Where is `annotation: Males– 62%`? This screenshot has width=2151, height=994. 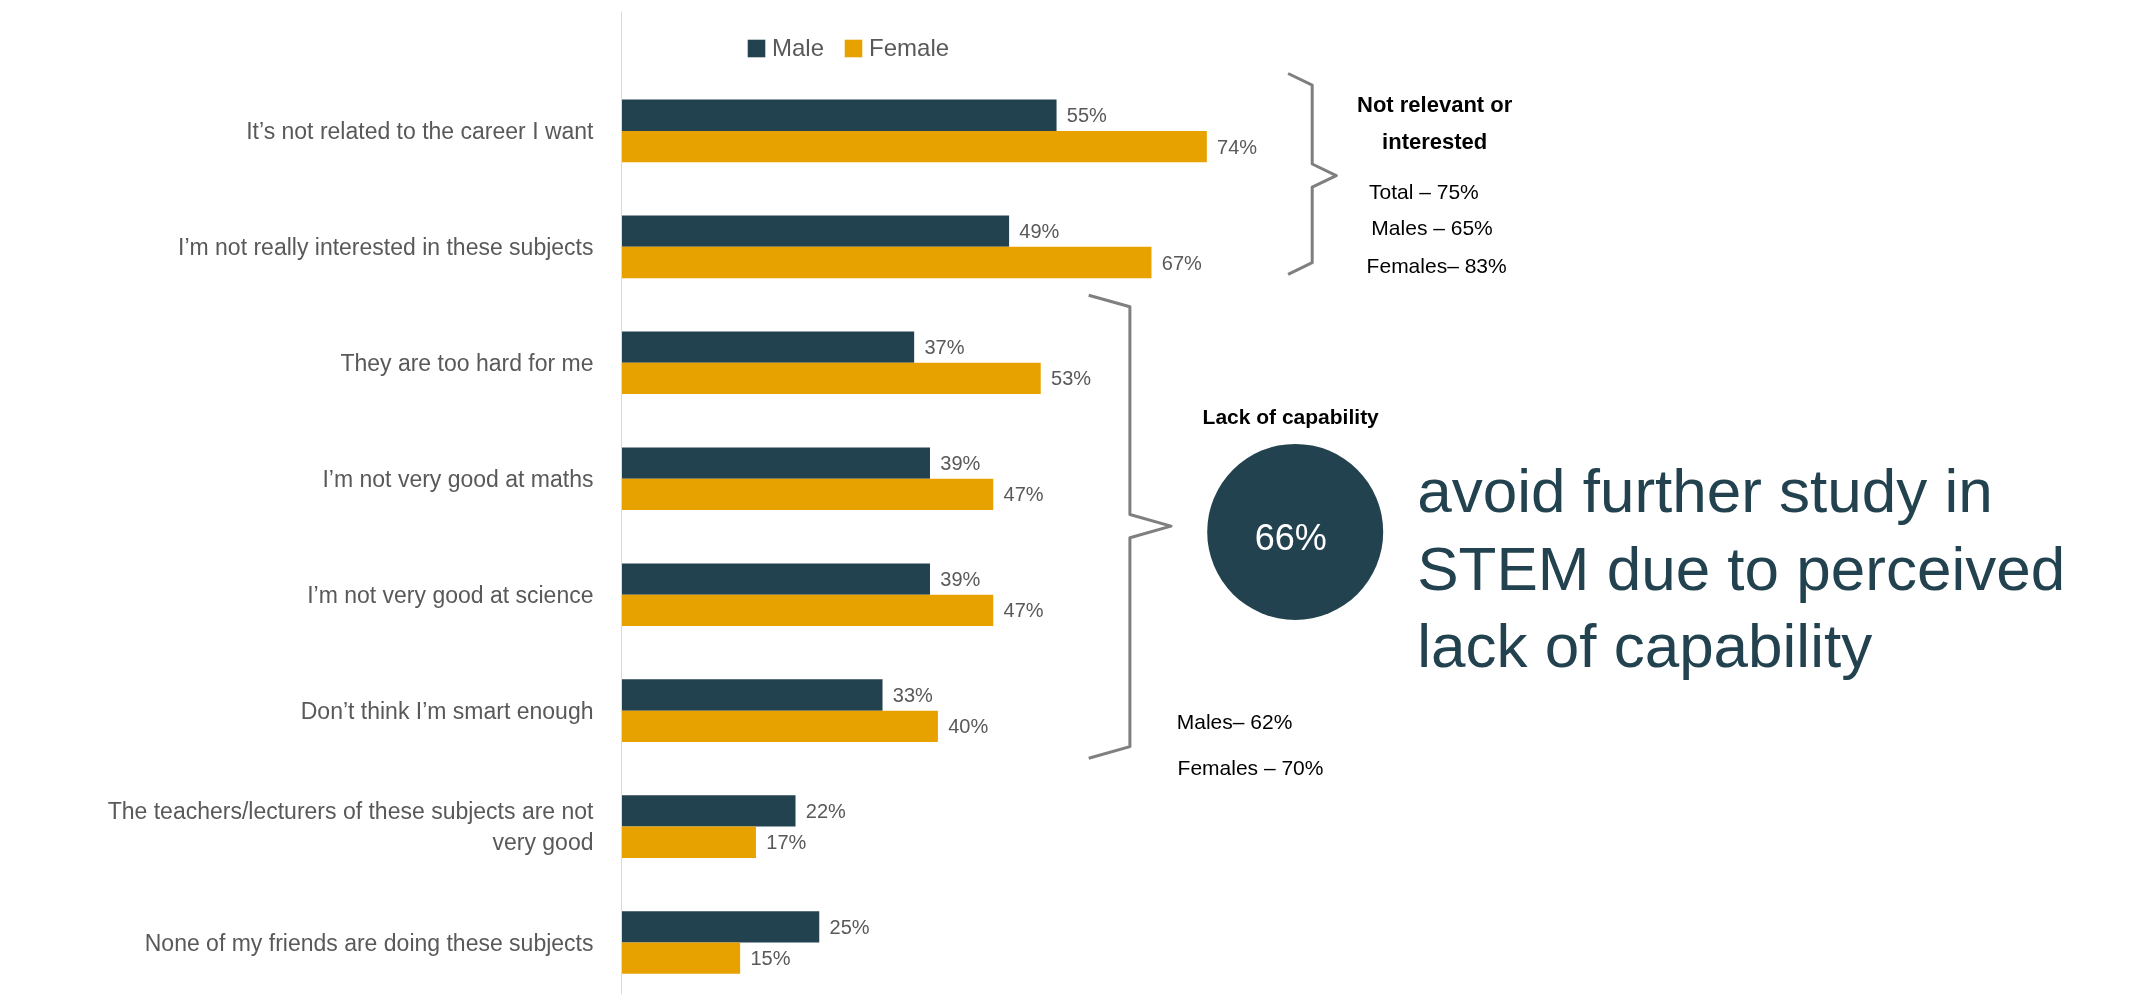
annotation: Males– 62% is located at coordinates (1234, 721).